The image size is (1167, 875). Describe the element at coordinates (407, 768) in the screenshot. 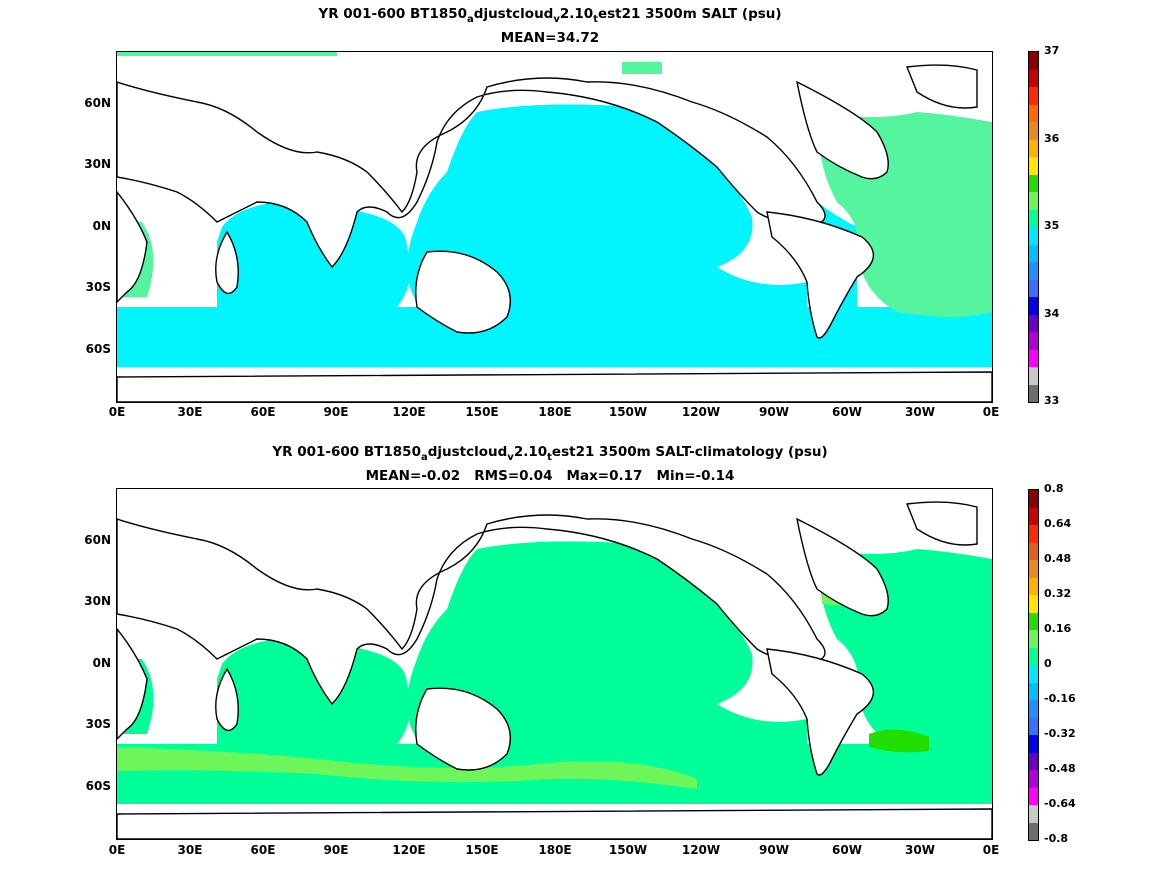

I see `southern-positive-band` at that location.